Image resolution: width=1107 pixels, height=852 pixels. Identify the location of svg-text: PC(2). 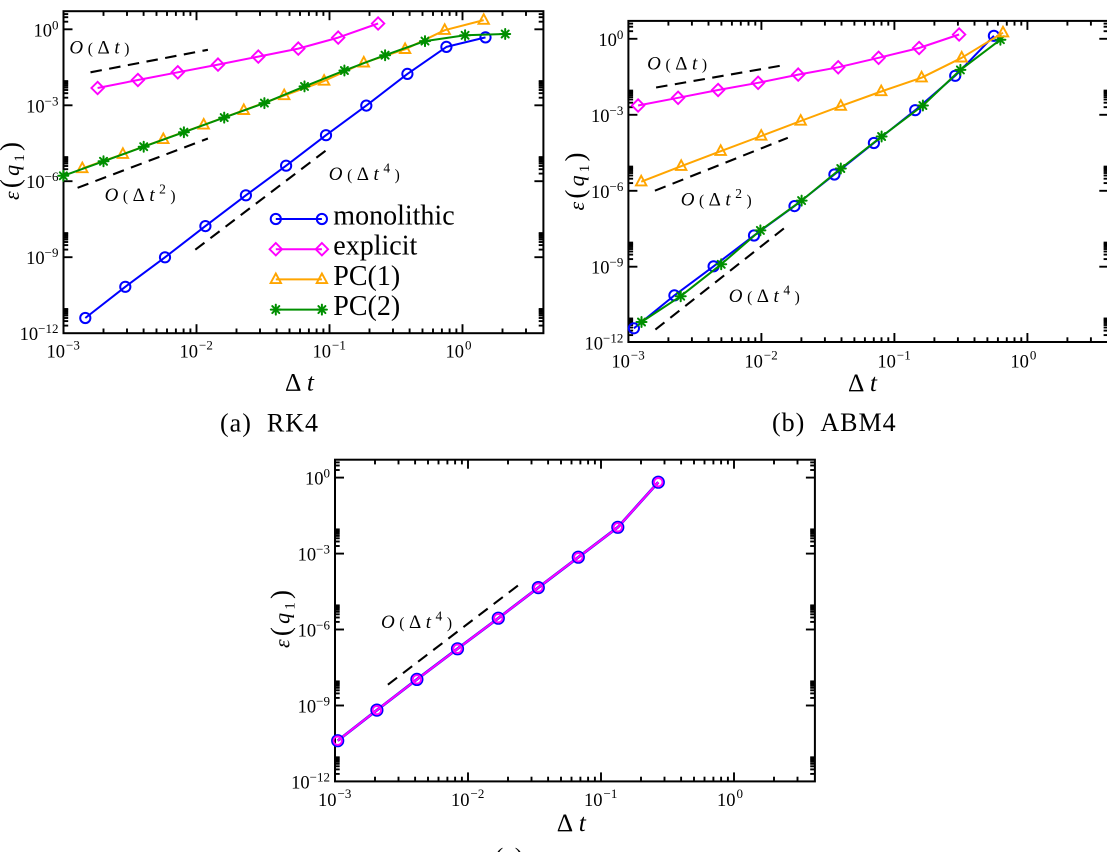
(366, 306).